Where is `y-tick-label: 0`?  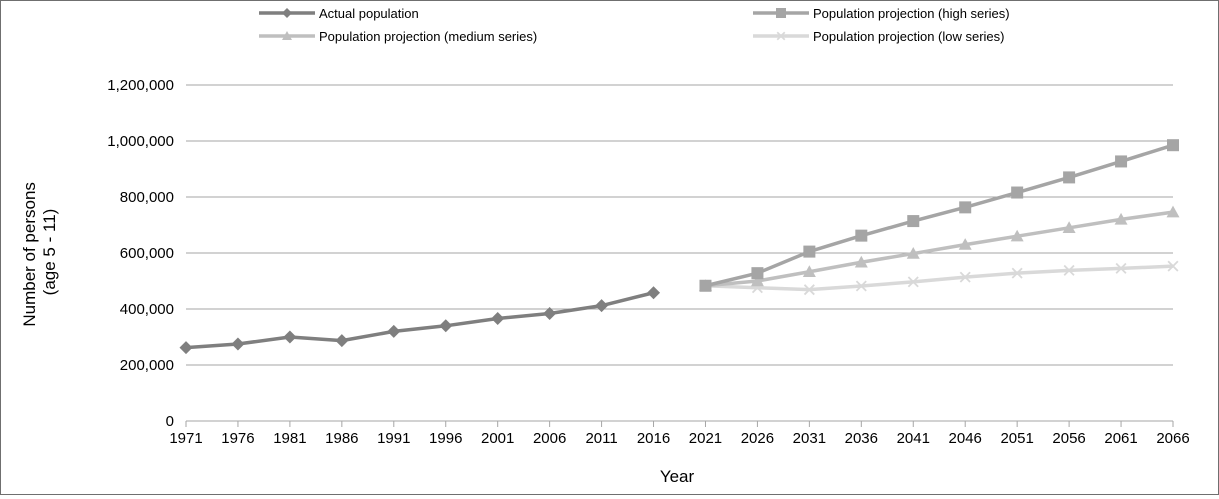
y-tick-label: 0 is located at coordinates (170, 421).